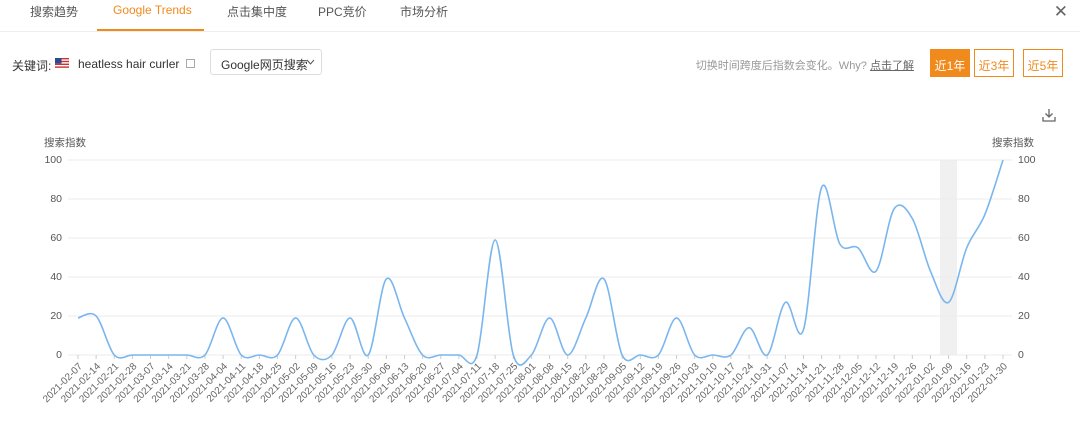 Image resolution: width=1080 pixels, height=425 pixels. I want to click on y2-tick-label: 60, so click(1024, 238).